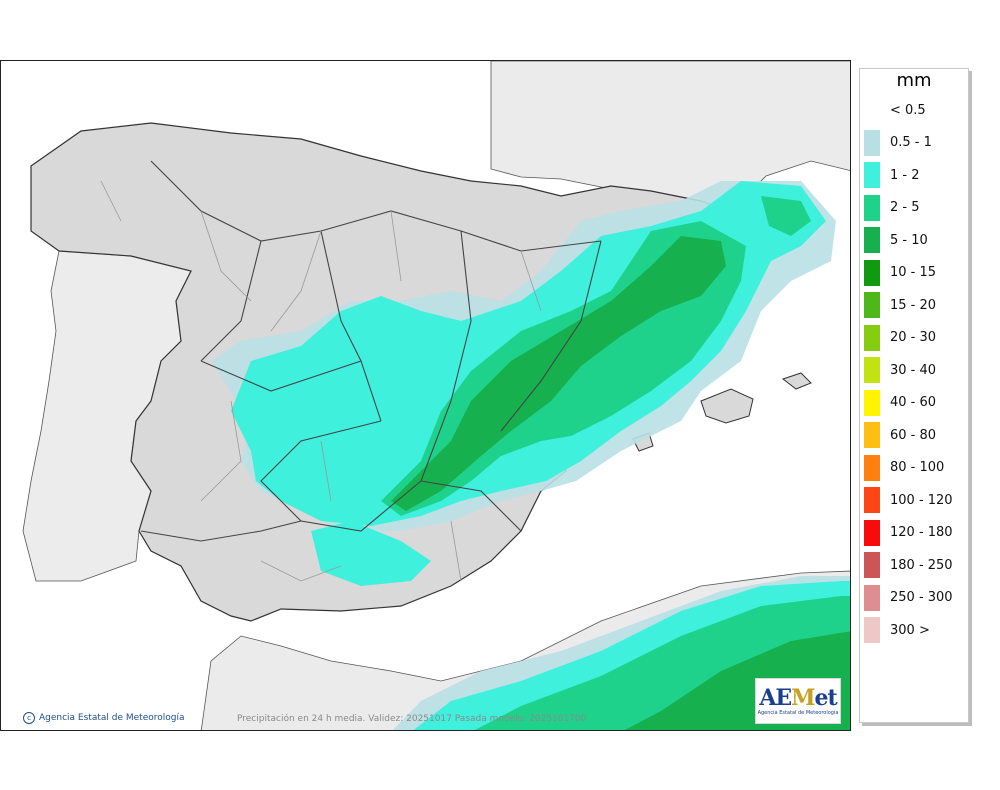 This screenshot has width=1000, height=790. I want to click on legend-item: 80 - 100, so click(904, 467).